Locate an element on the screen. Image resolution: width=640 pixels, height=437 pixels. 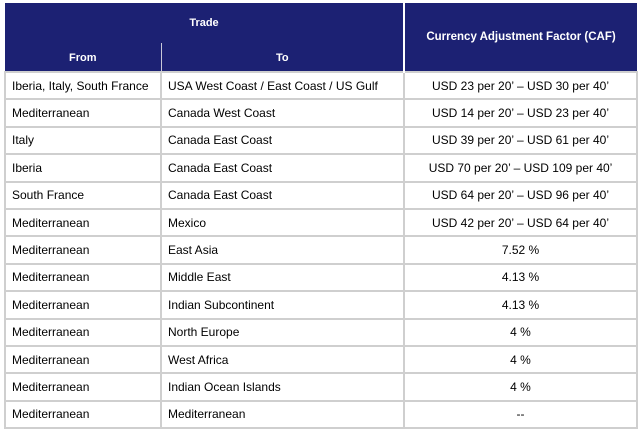
caf-cell: USD 64 per 20’ – USD 96 per 40’ is located at coordinates (521, 195).